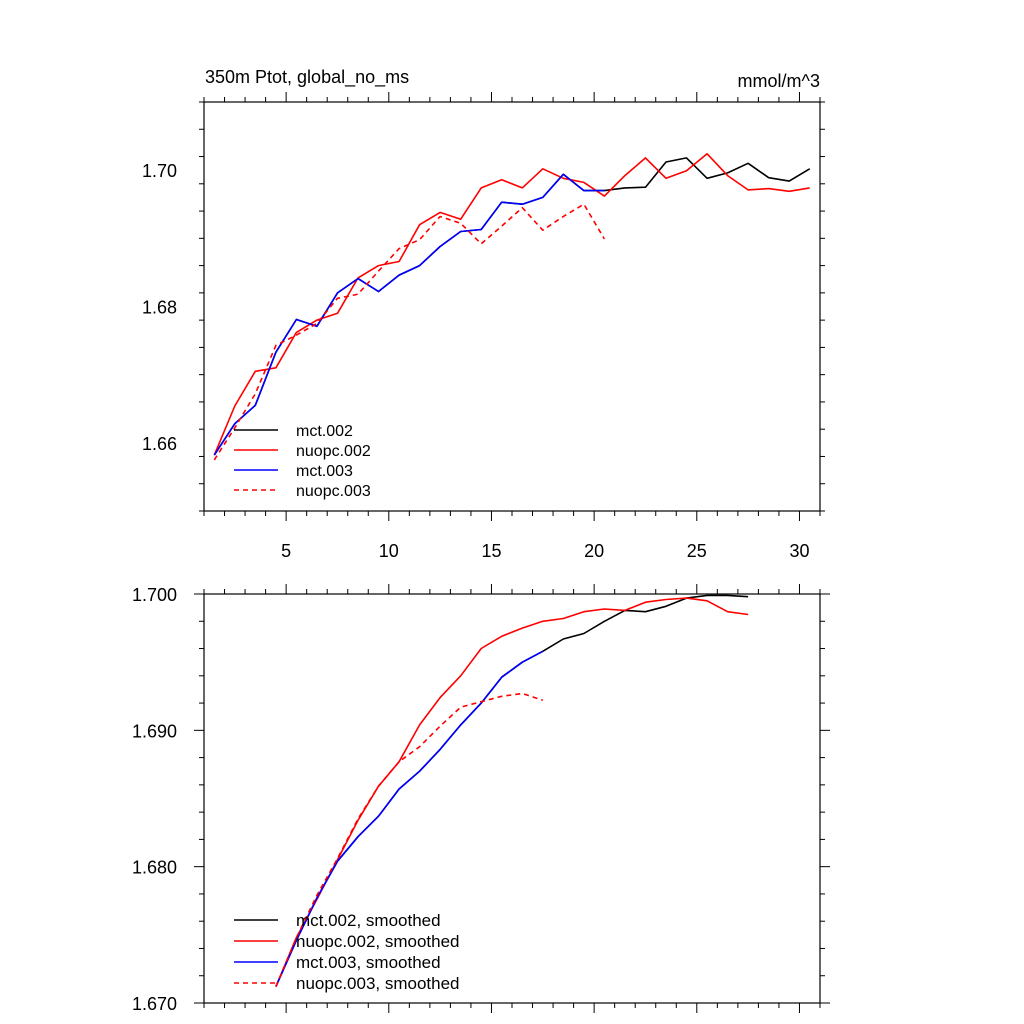 This screenshot has height=1024, width=1024. I want to click on y-tick-label: 1.670, so click(154, 1004).